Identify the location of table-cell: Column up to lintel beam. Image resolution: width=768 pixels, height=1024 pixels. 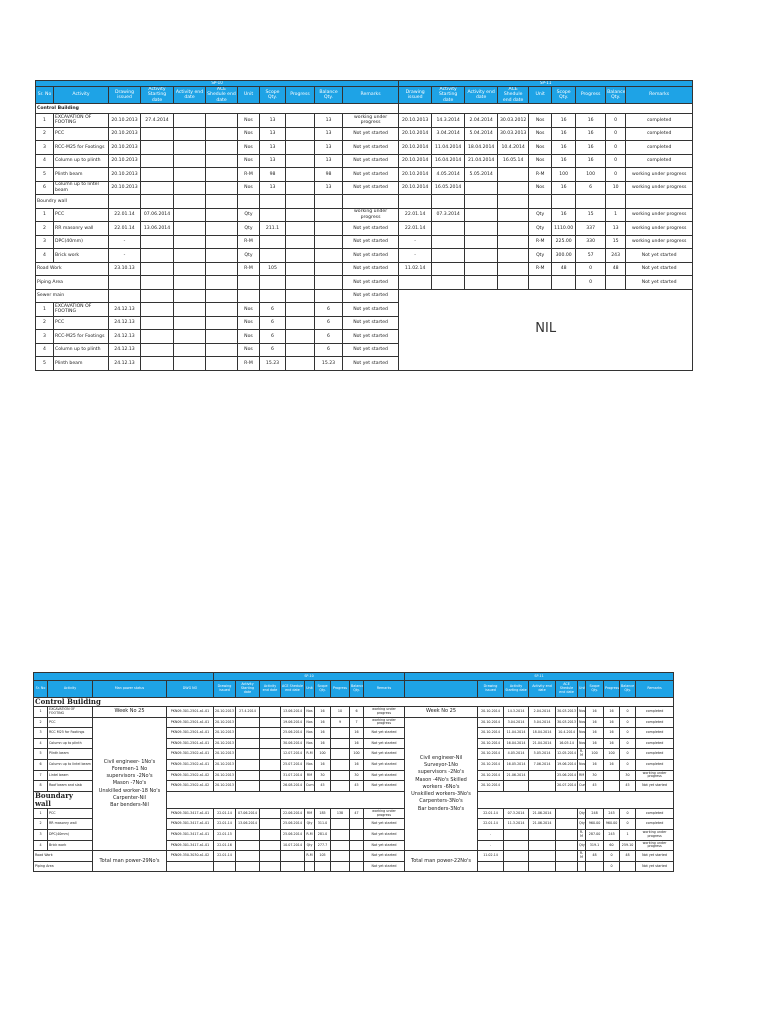
(70, 765).